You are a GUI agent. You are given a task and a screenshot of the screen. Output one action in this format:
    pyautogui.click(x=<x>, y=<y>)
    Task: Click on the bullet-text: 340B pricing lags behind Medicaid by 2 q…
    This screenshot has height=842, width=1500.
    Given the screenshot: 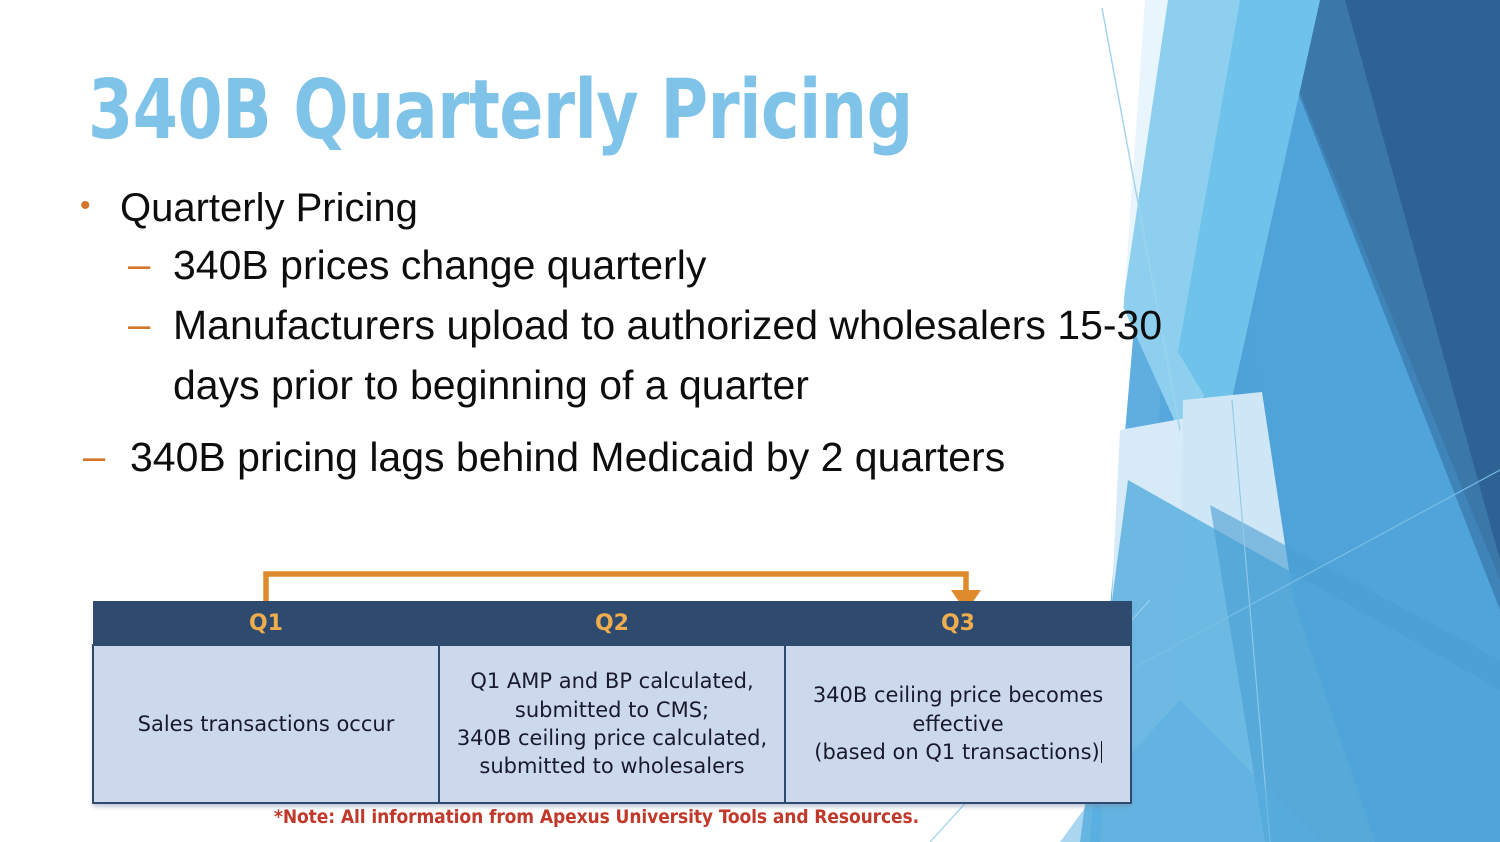 What is the action you would take?
    pyautogui.click(x=568, y=456)
    